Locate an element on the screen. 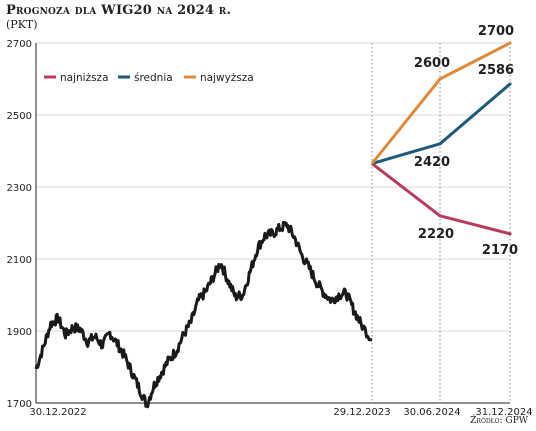  value-label: 2700 is located at coordinates (496, 31).